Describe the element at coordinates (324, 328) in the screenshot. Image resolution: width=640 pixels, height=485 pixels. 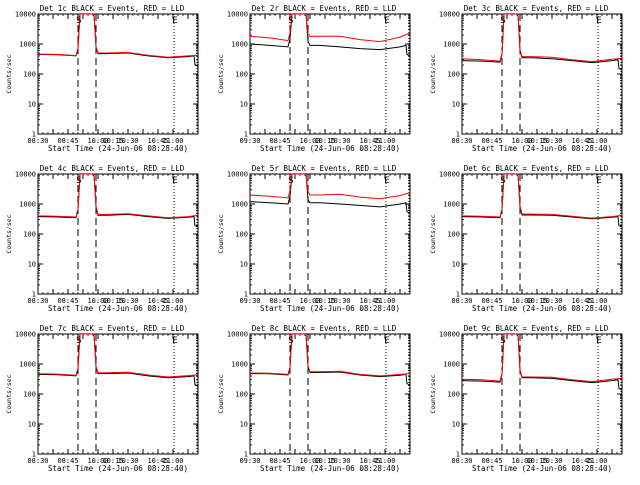
I see `chart-title: Det 8c BLACK = Events, RED = LLD` at that location.